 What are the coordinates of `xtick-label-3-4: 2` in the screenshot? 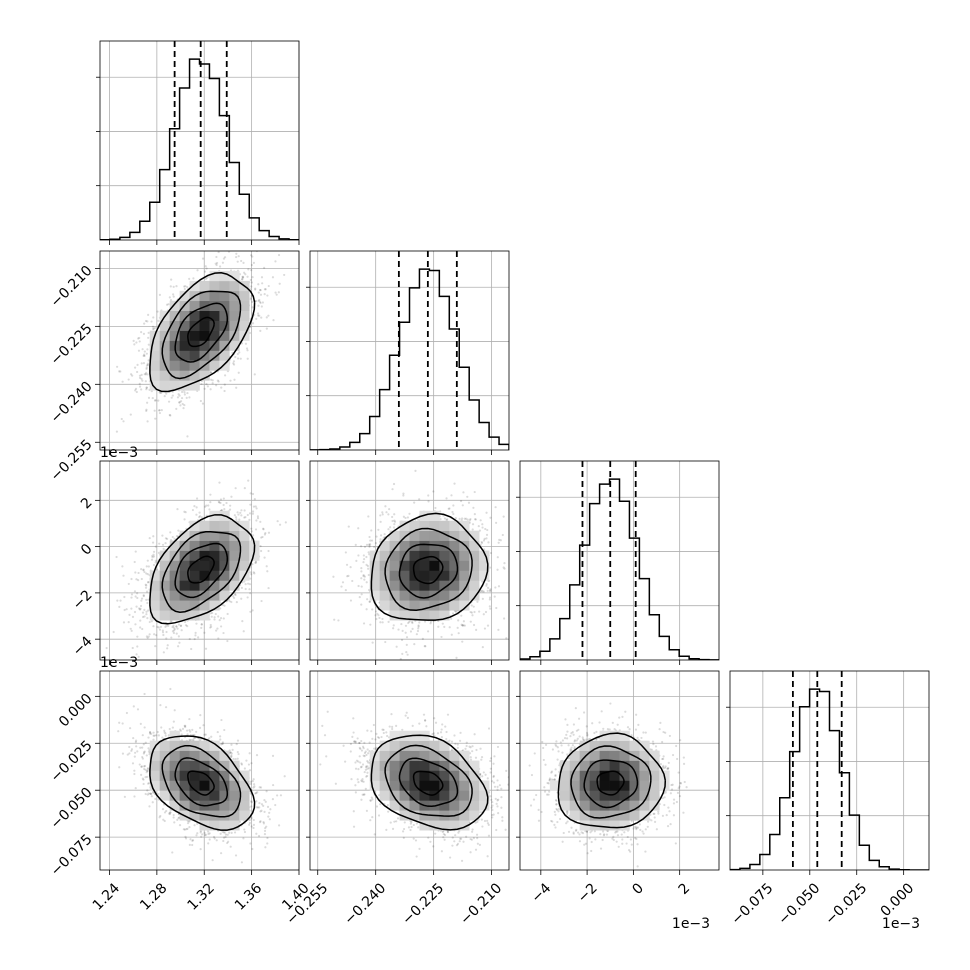 It's located at (685, 889).